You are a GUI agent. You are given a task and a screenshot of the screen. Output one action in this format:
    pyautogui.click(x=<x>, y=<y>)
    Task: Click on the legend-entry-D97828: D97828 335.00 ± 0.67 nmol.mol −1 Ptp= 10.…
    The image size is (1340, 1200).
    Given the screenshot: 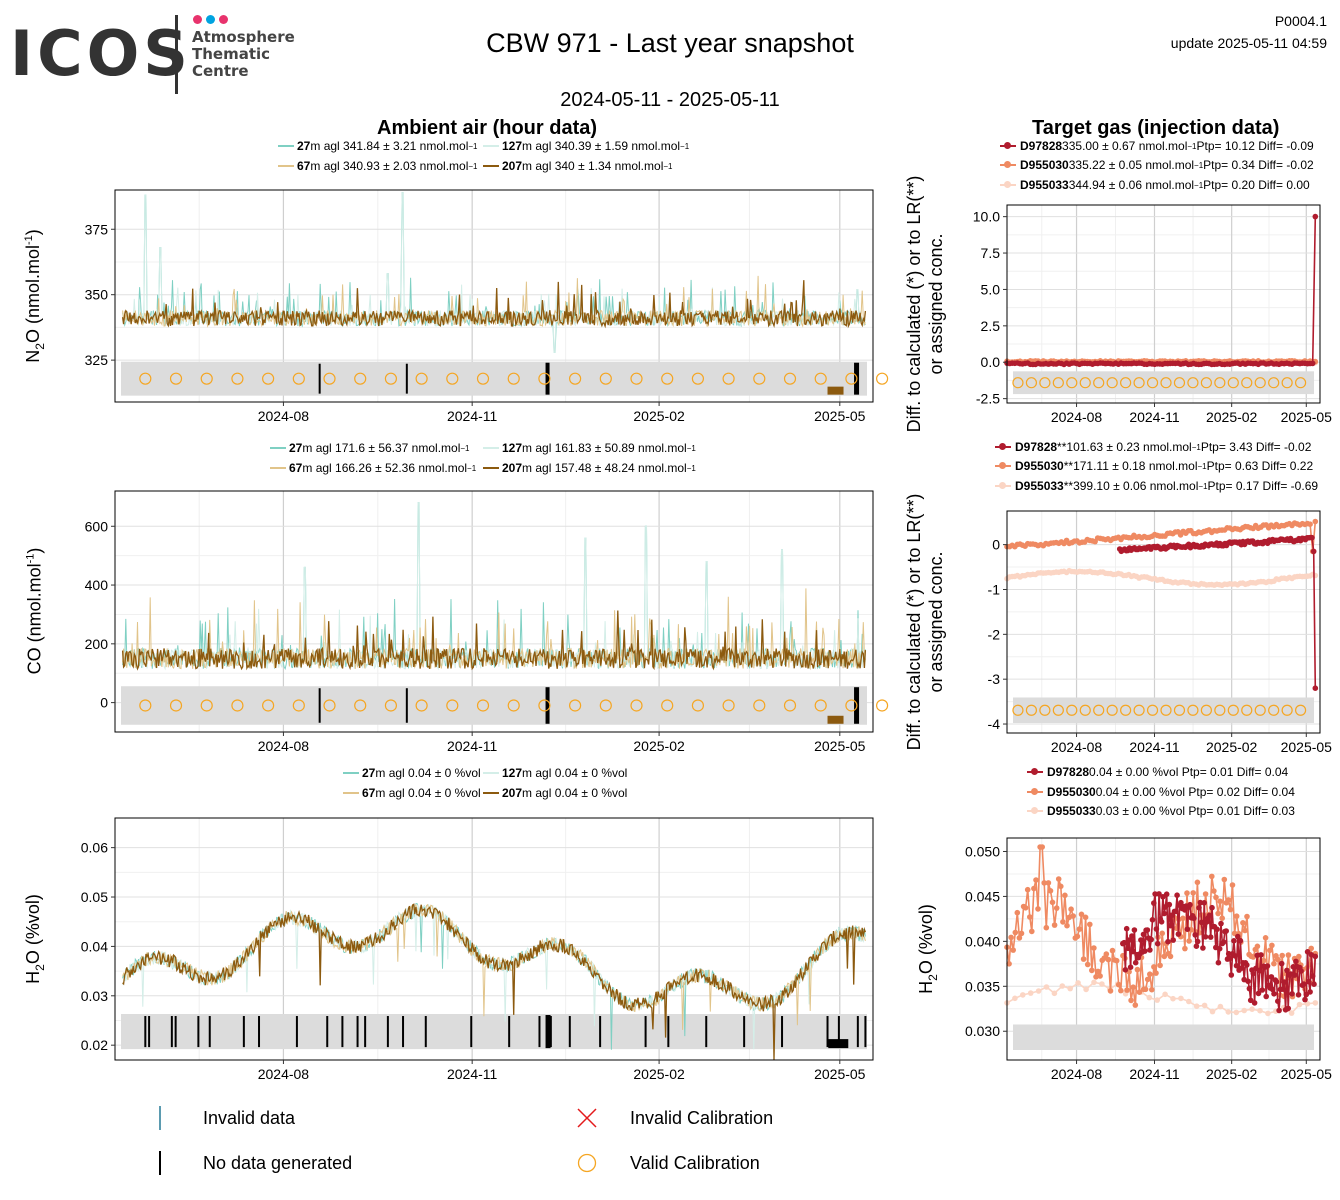 What is the action you would take?
    pyautogui.click(x=1157, y=146)
    